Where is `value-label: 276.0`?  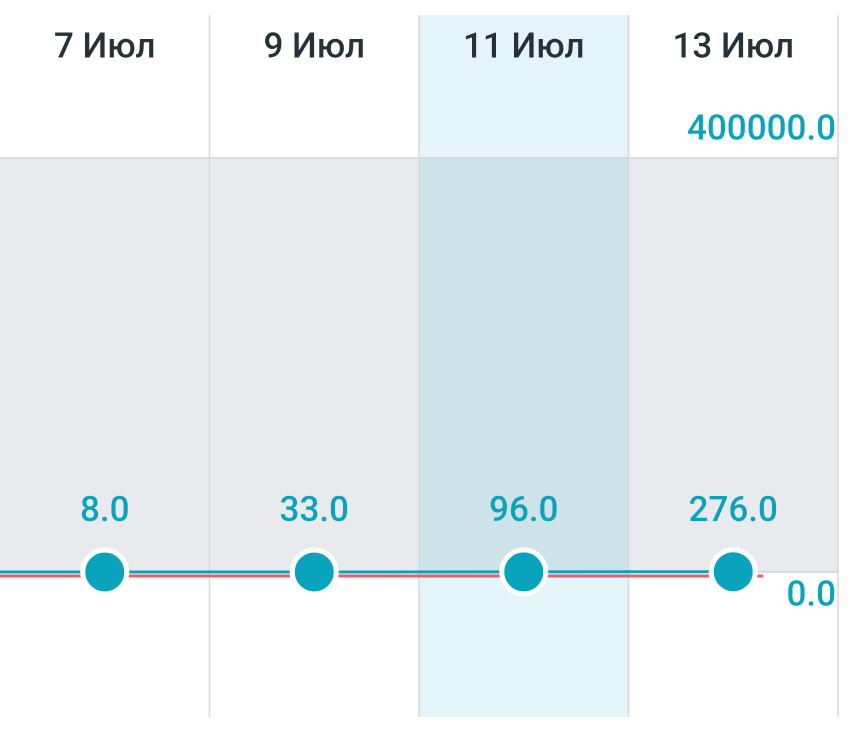 value-label: 276.0 is located at coordinates (733, 509).